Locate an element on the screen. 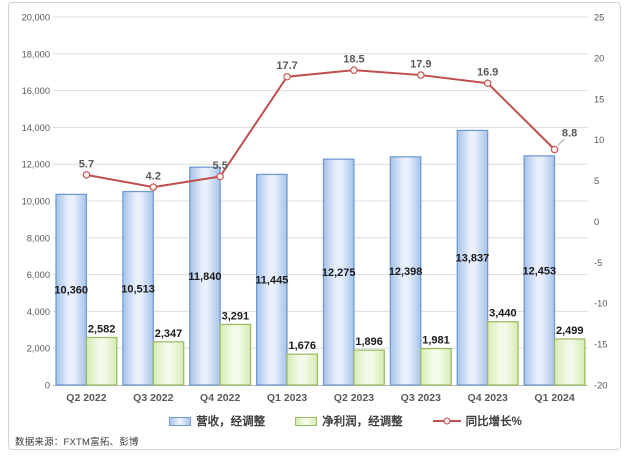 Image resolution: width=635 pixels, height=462 pixels. svg-text: 16,000 is located at coordinates (36, 91).